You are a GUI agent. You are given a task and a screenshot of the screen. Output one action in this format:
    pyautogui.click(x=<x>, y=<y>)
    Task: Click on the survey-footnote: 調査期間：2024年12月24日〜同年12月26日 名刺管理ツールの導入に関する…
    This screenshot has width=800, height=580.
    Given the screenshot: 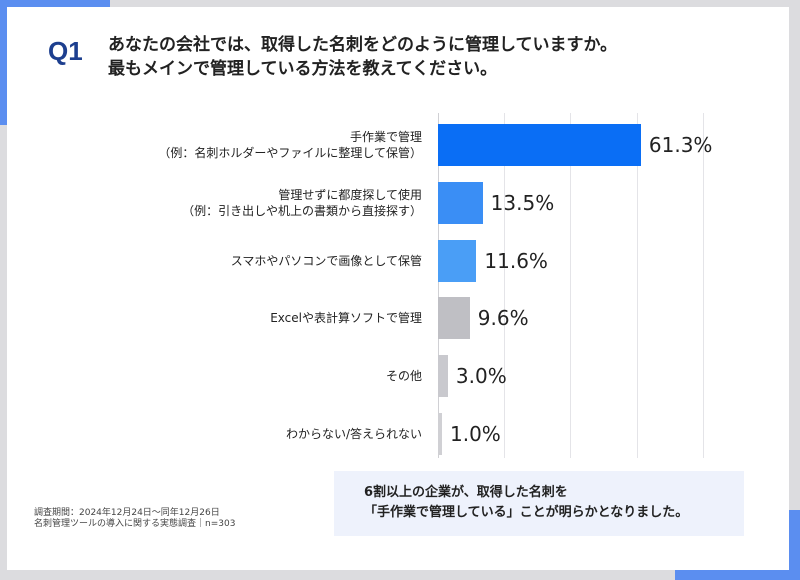 What is the action you would take?
    pyautogui.click(x=134, y=519)
    